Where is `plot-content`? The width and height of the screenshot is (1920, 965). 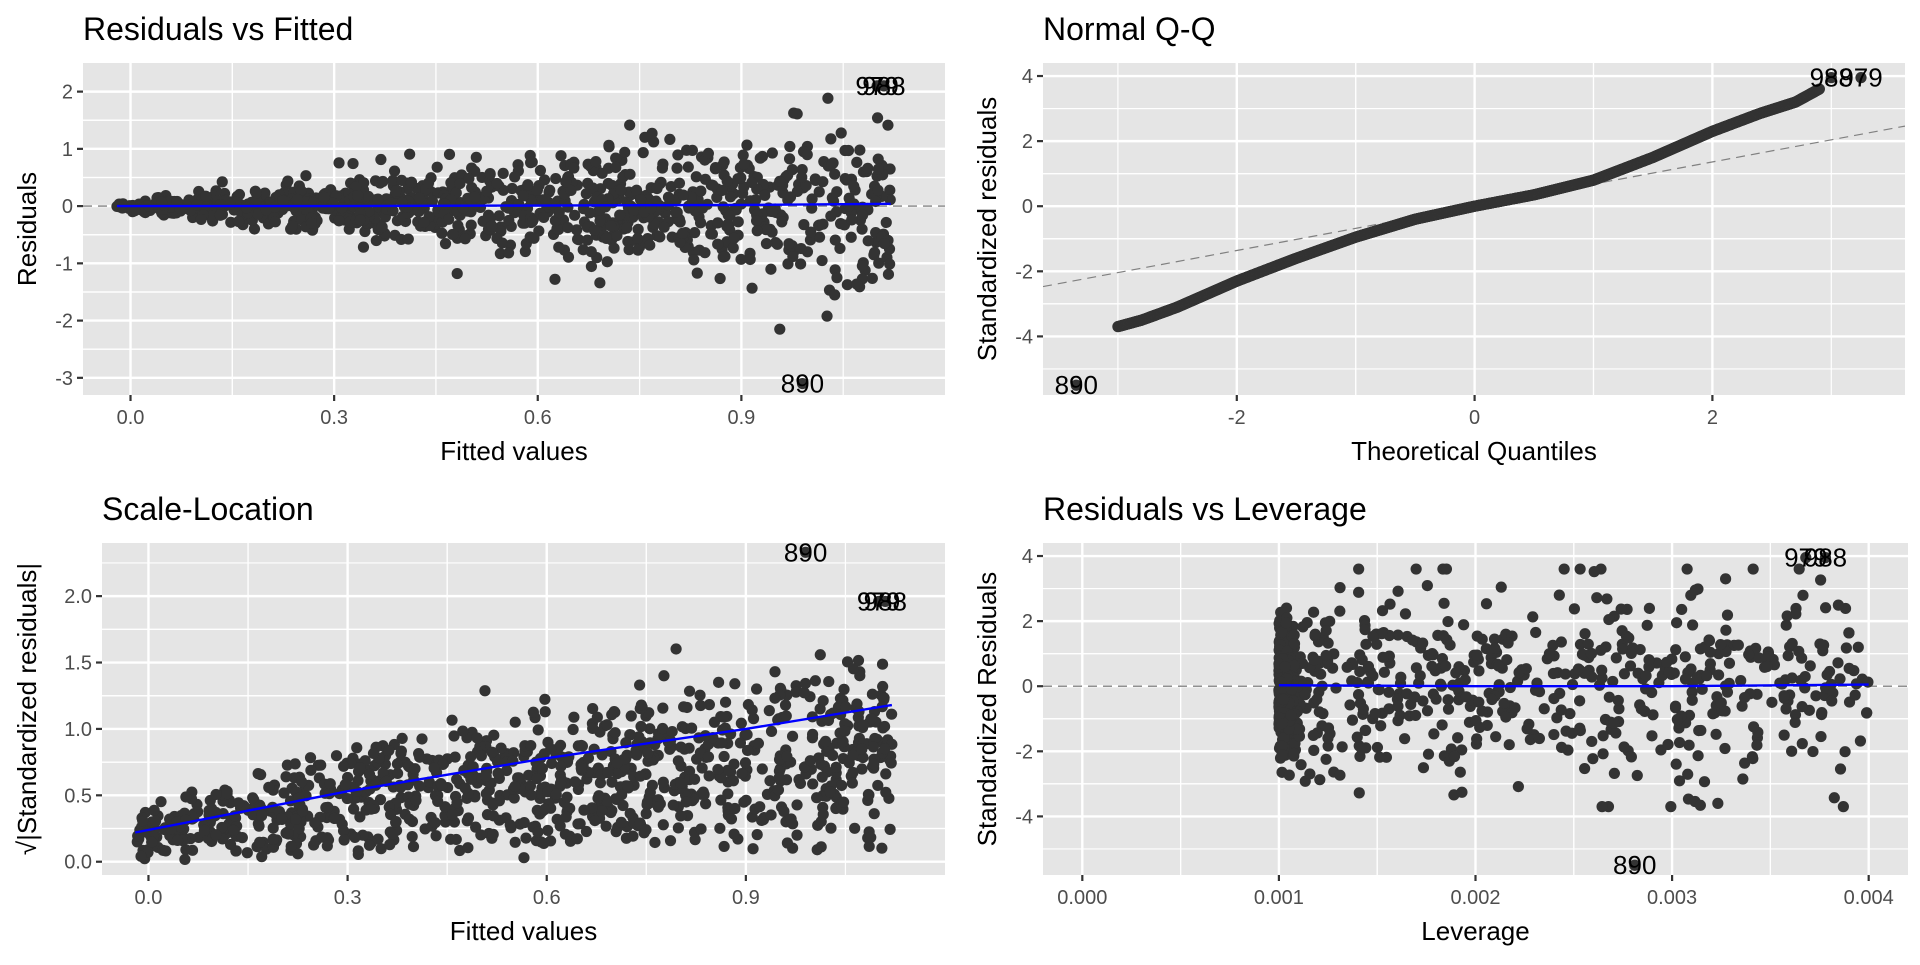
plot-content is located at coordinates (1474, 231).